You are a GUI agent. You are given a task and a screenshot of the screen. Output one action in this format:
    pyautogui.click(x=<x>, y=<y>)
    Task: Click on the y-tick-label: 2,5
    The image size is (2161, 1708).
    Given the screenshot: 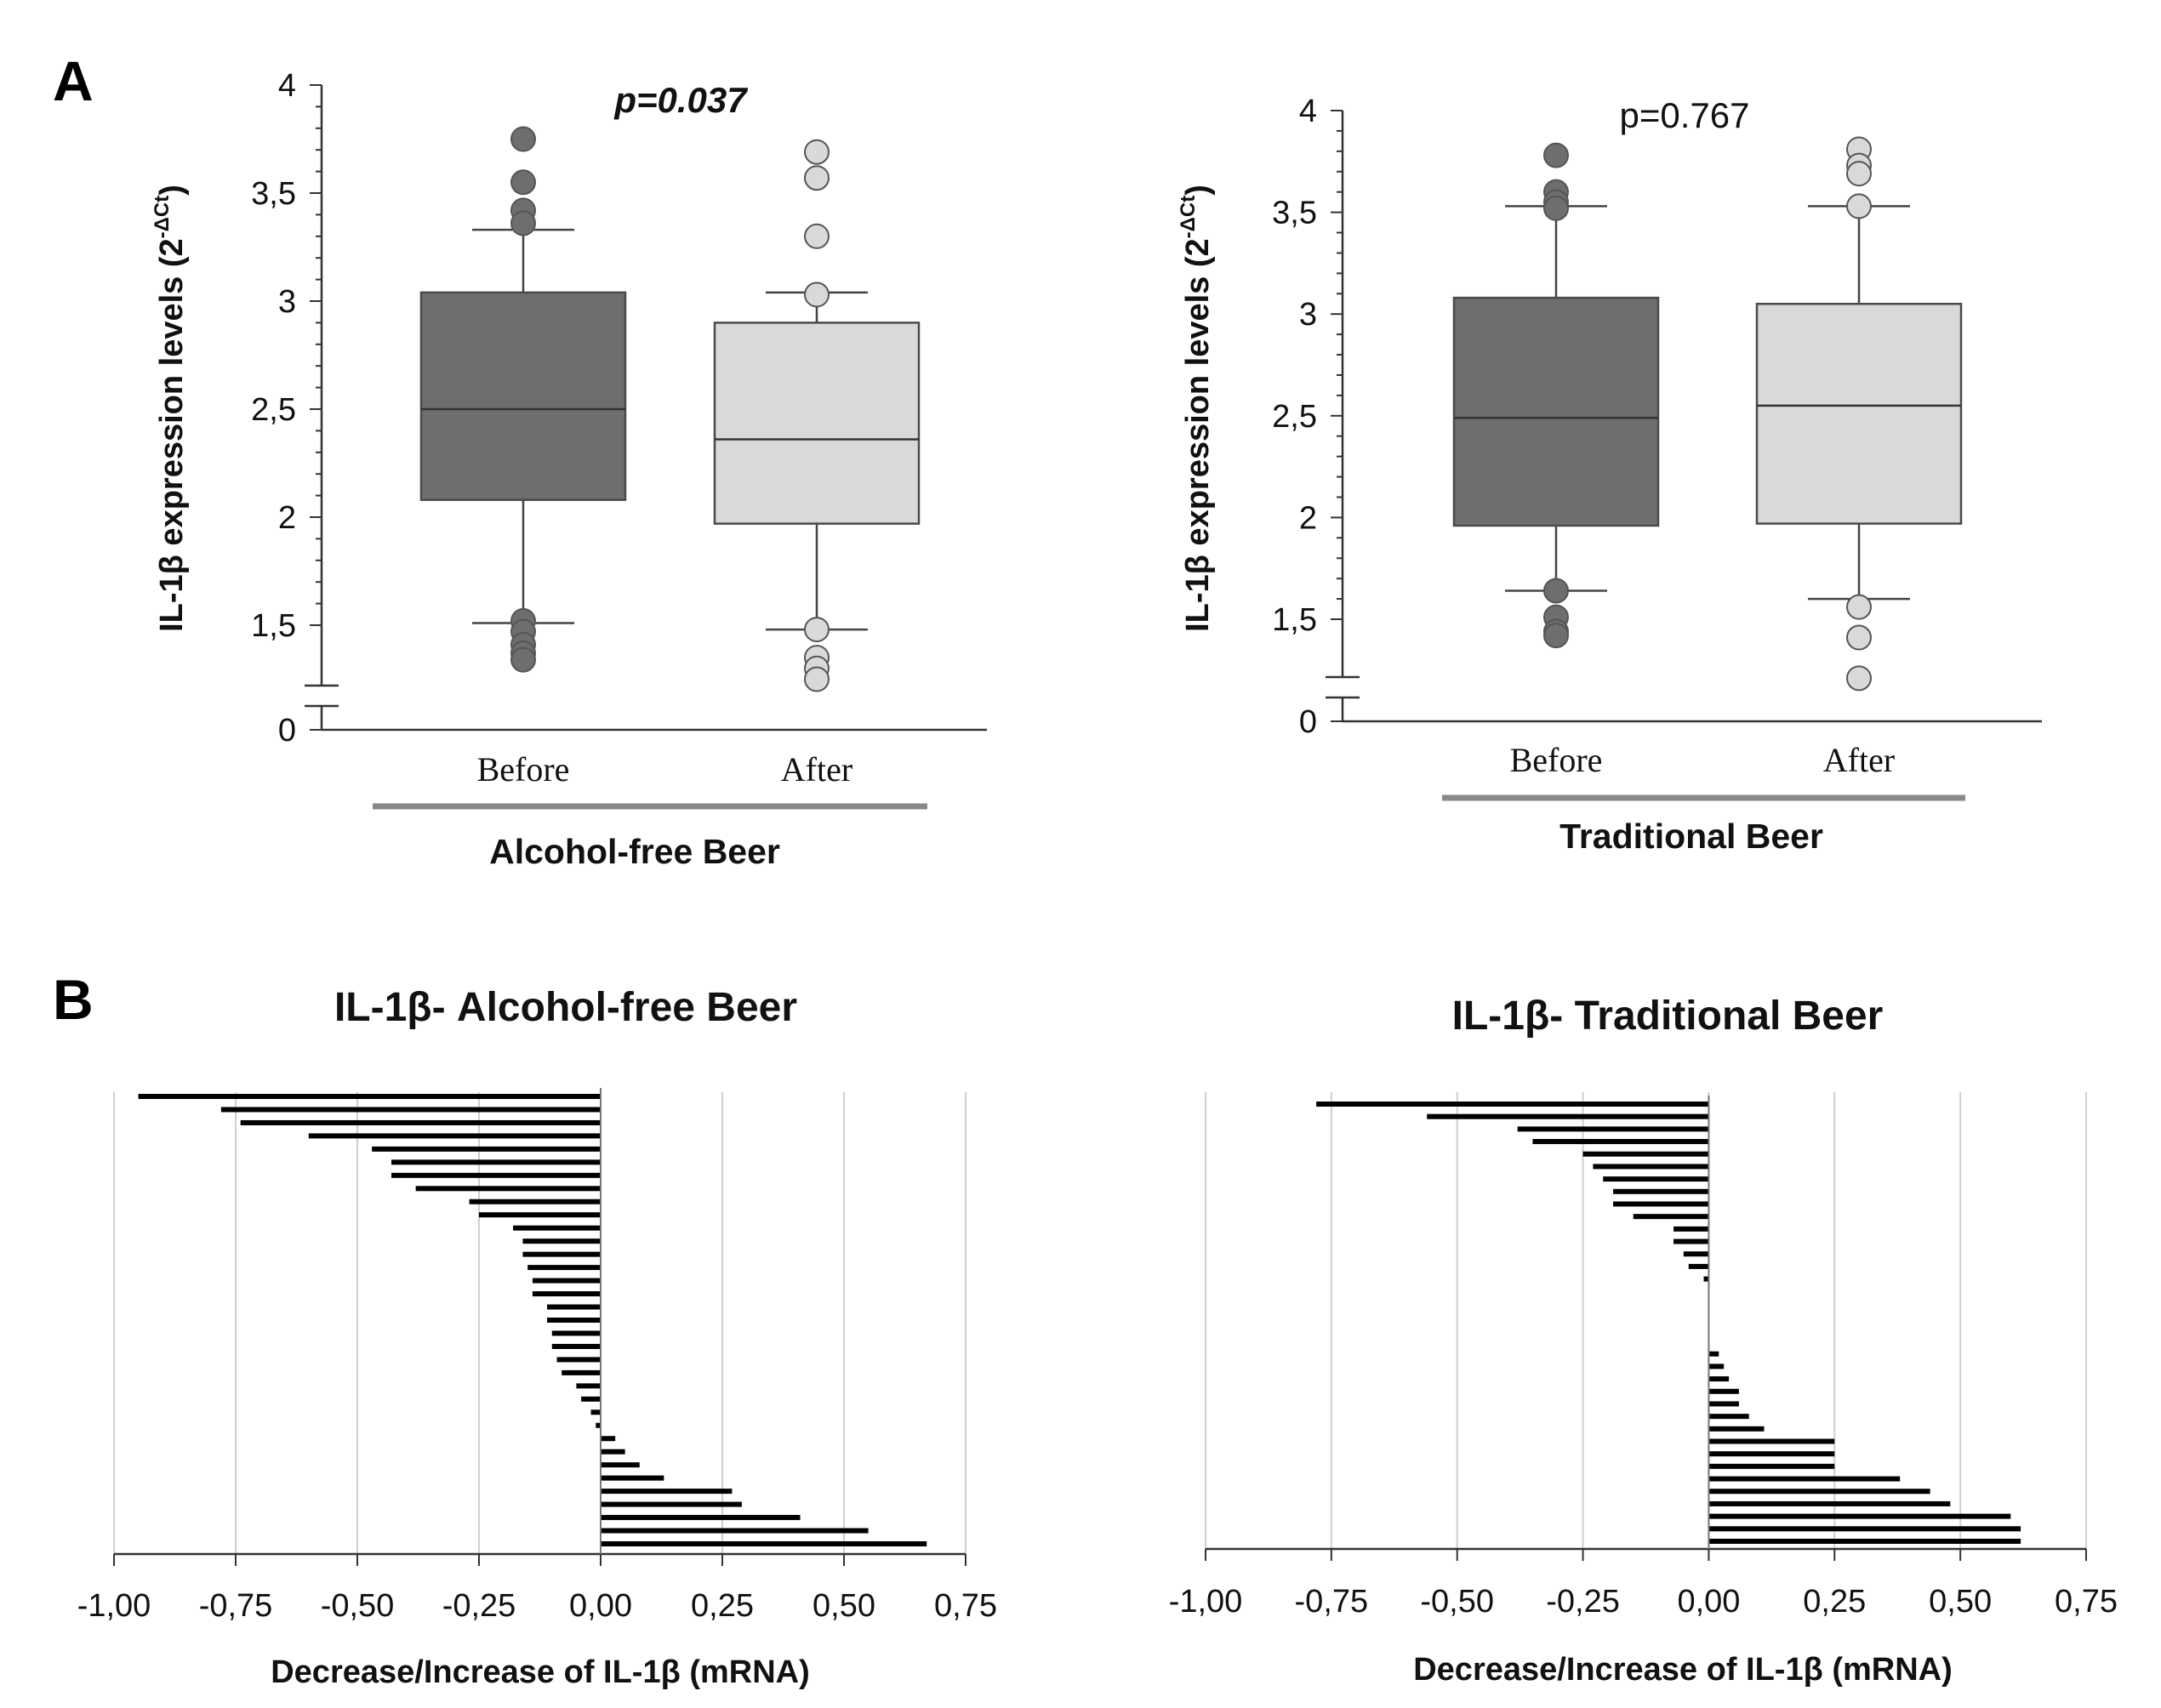 What is the action you would take?
    pyautogui.click(x=1294, y=417)
    